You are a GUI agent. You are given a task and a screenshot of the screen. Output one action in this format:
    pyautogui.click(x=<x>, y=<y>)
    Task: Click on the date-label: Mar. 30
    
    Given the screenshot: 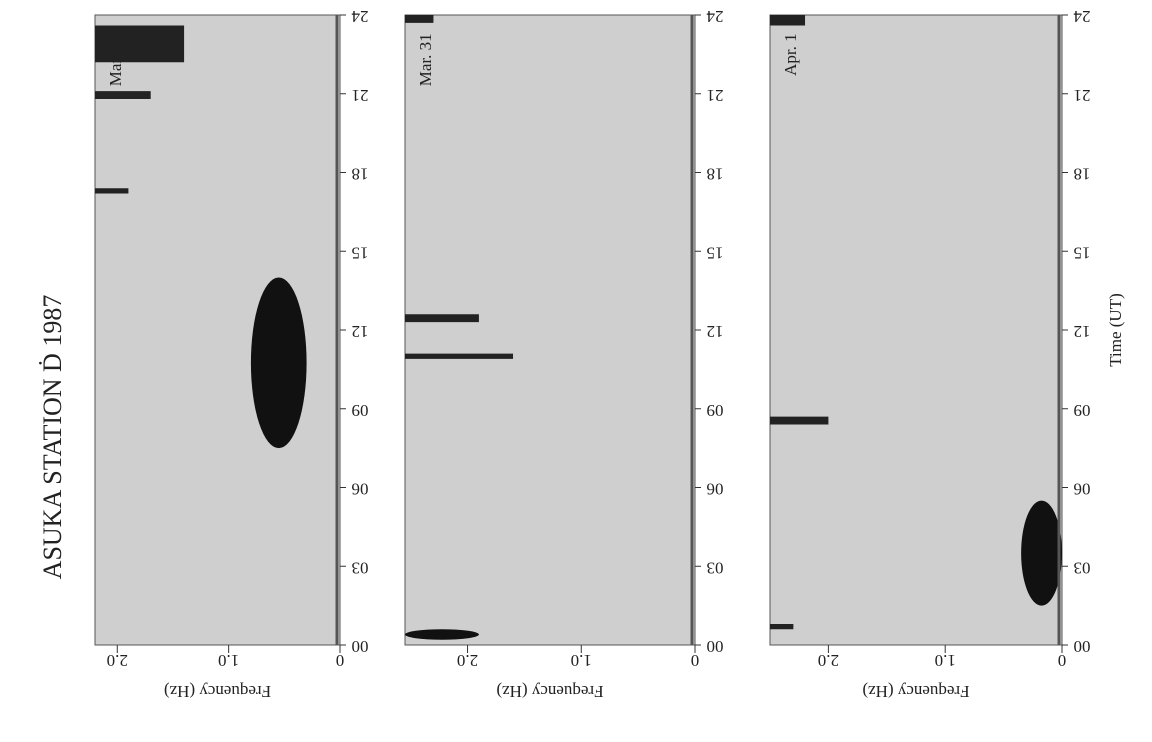 What is the action you would take?
    pyautogui.click(x=115, y=59)
    